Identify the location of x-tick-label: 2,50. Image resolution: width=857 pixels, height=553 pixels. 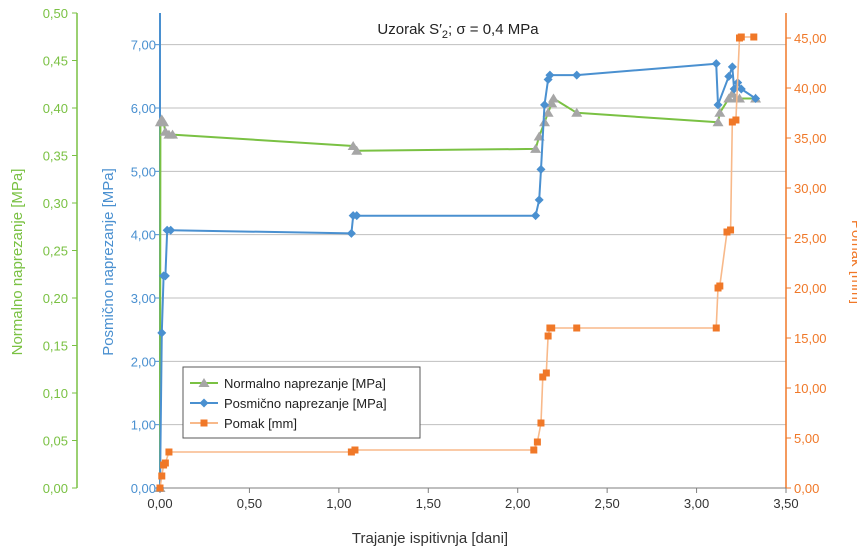
(606, 503).